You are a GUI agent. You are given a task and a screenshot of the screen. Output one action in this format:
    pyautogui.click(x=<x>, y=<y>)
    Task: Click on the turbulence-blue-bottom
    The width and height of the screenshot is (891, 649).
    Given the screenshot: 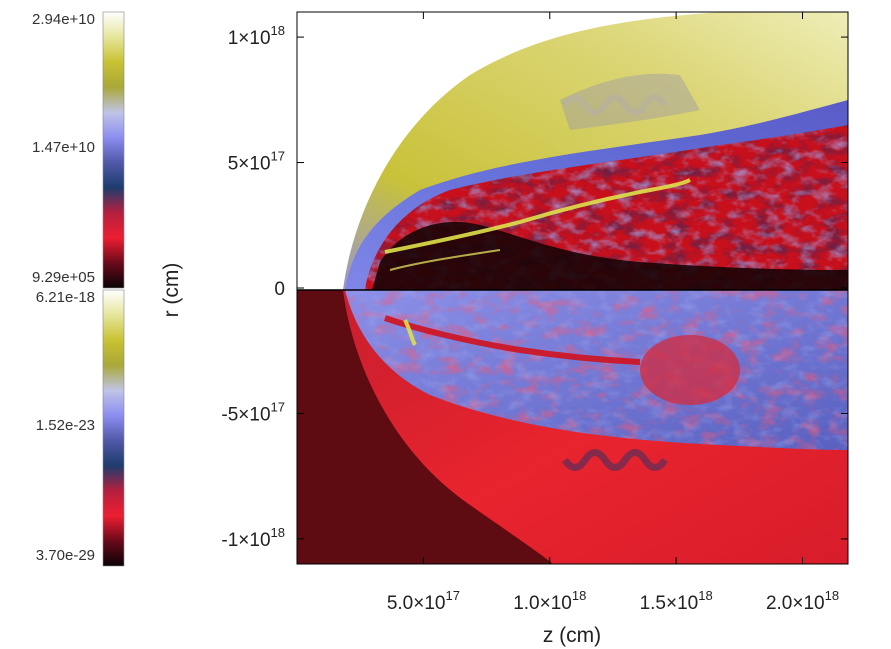 What is the action you would take?
    pyautogui.click(x=596, y=370)
    